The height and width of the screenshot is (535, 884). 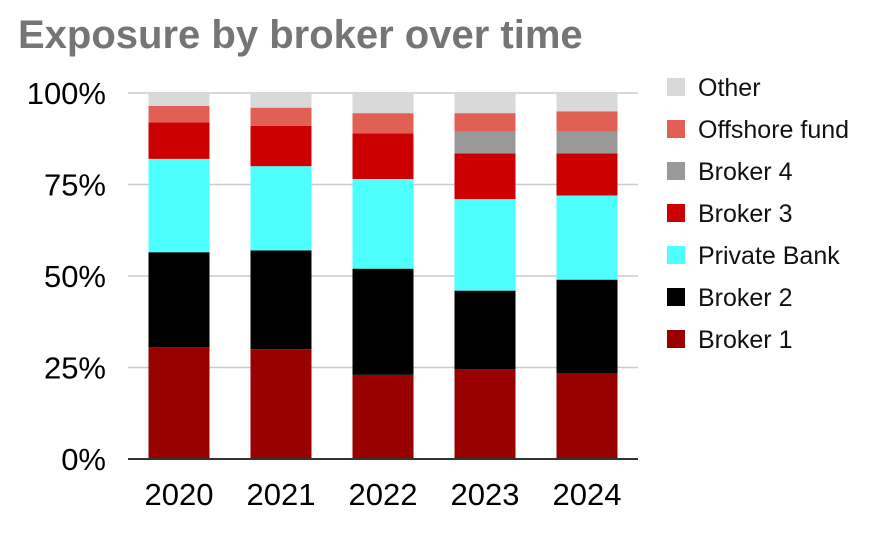 I want to click on x-tick-label: 2021, so click(x=281, y=494).